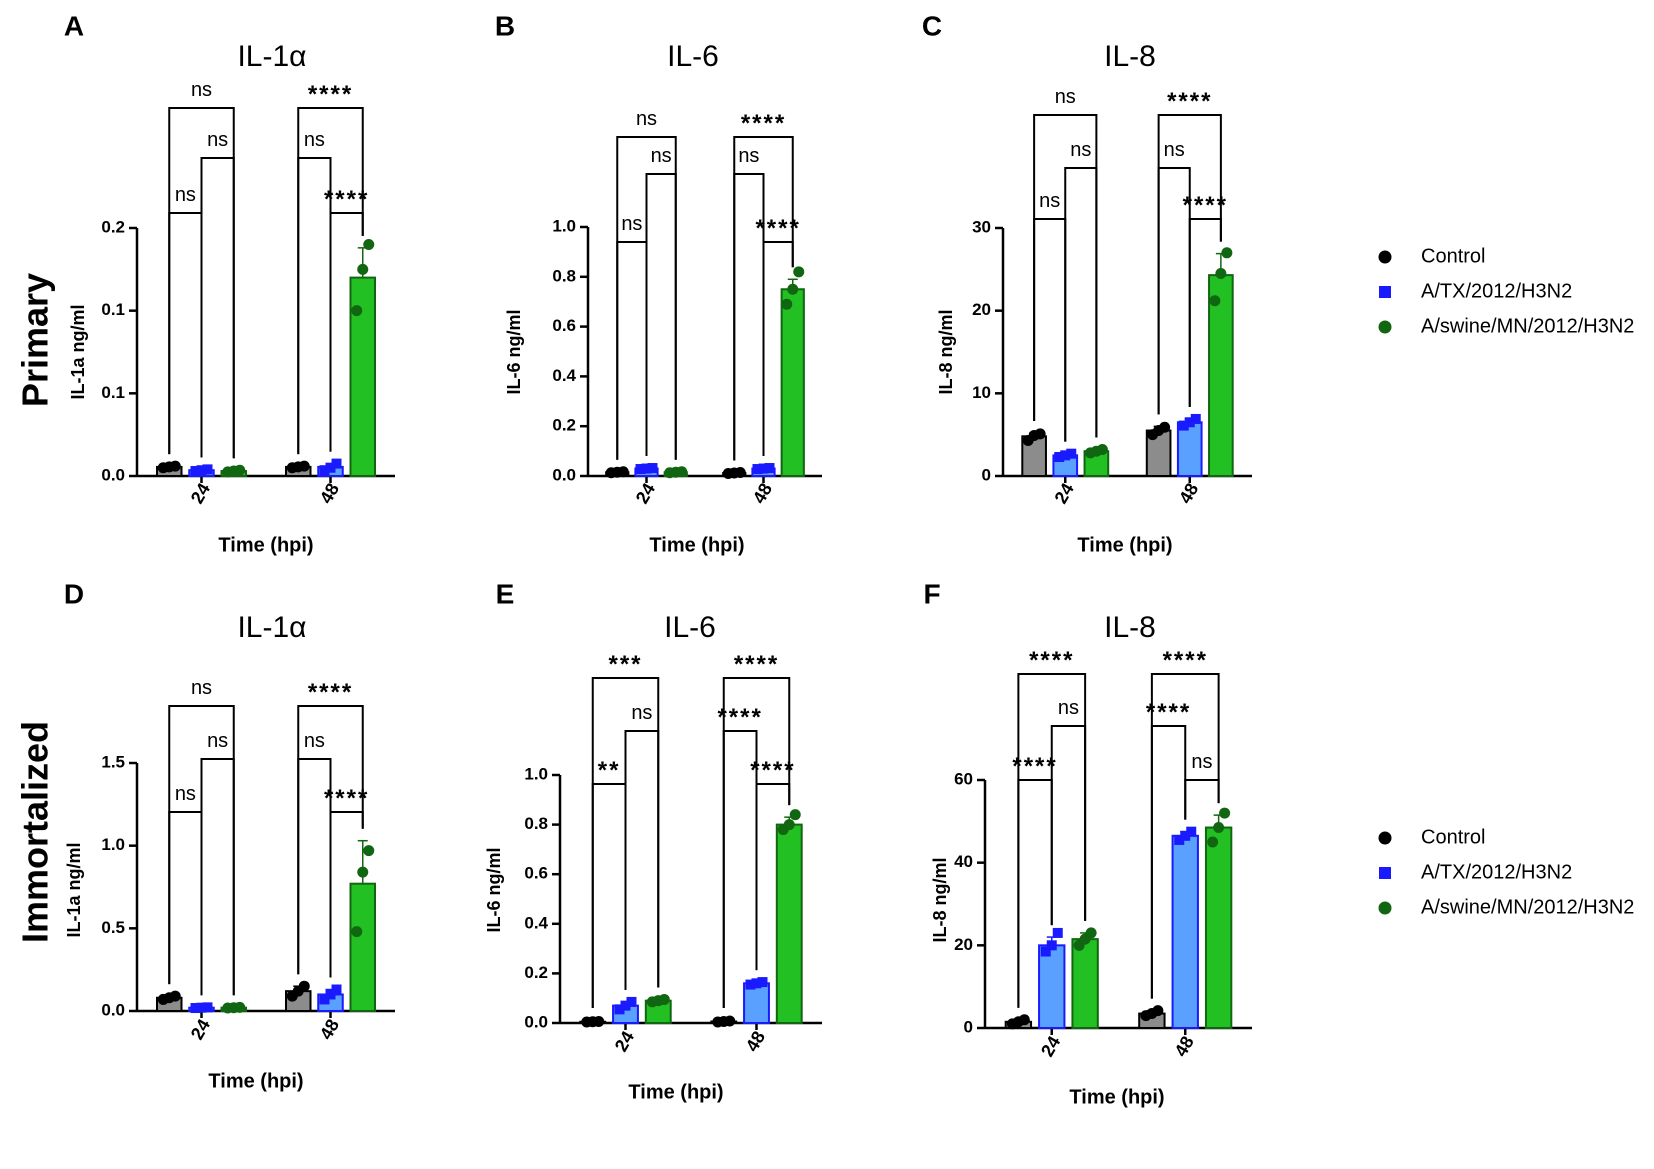 The height and width of the screenshot is (1169, 1654). Describe the element at coordinates (963, 778) in the screenshot. I see `y-tick-label: 60` at that location.